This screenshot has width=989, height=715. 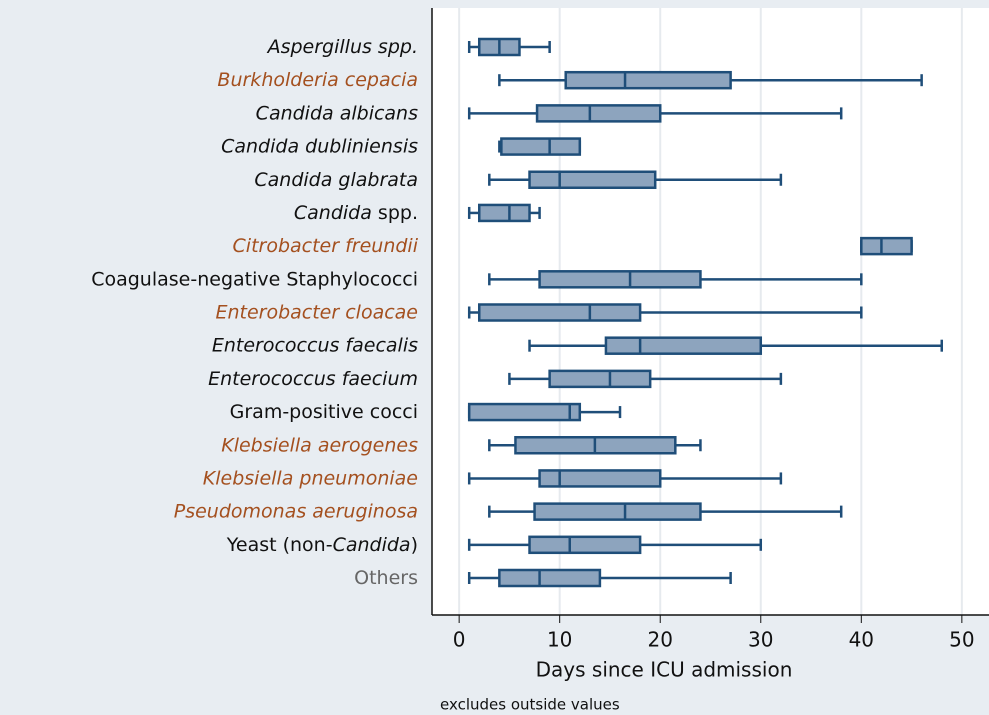 I want to click on y-tick-label: Enterococcus faecium, so click(x=313, y=378).